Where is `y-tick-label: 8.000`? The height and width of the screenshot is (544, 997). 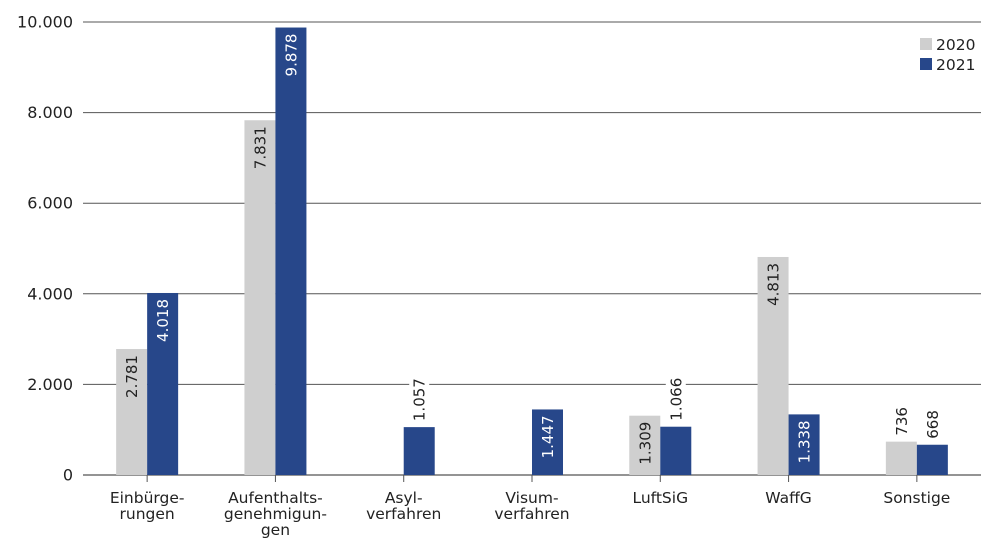 y-tick-label: 8.000 is located at coordinates (50, 112).